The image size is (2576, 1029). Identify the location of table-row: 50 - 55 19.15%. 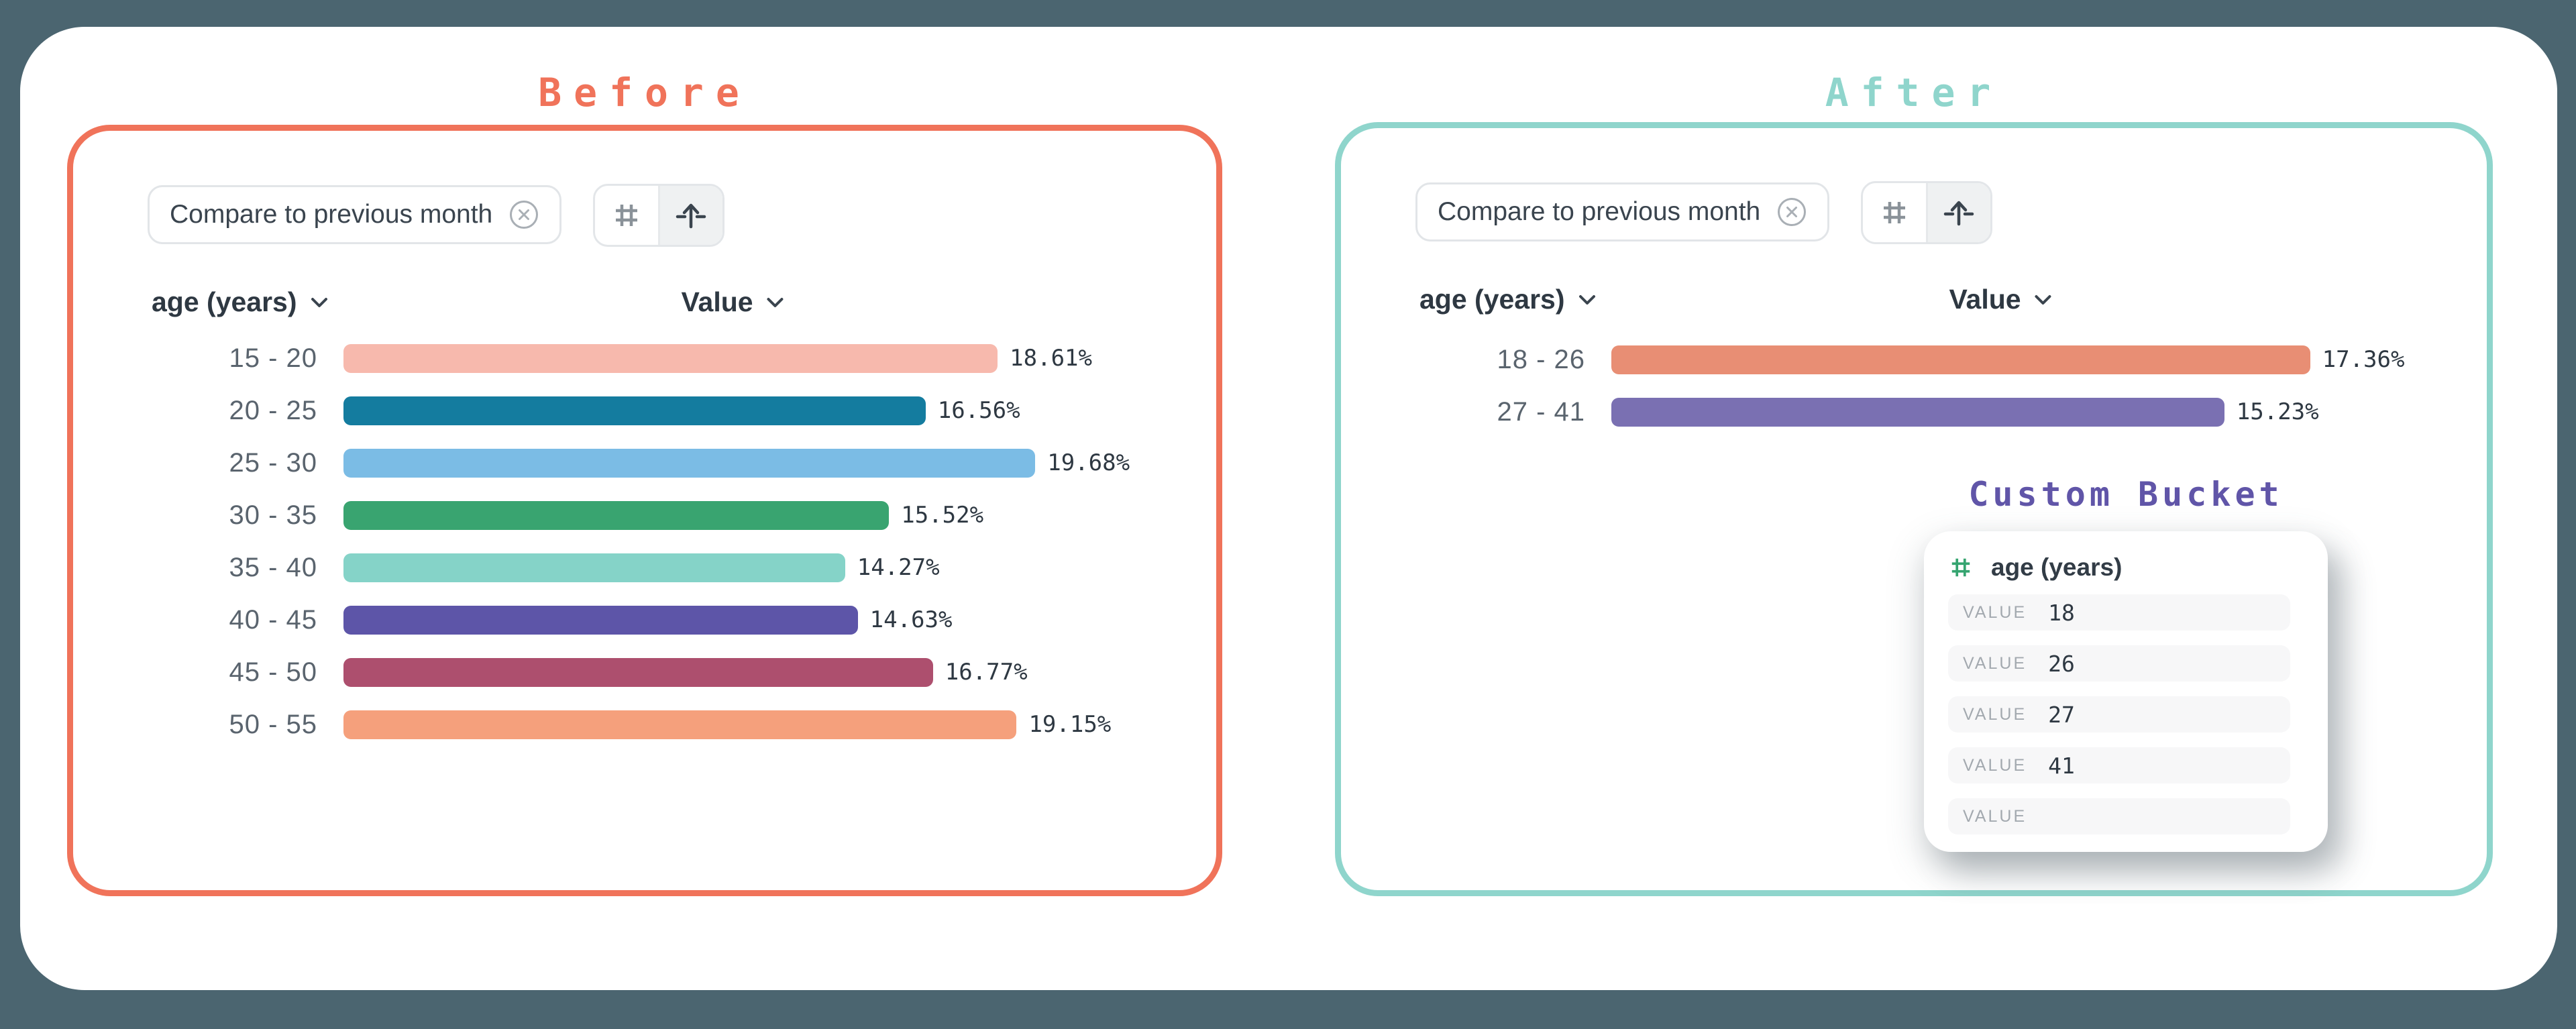
(644, 724).